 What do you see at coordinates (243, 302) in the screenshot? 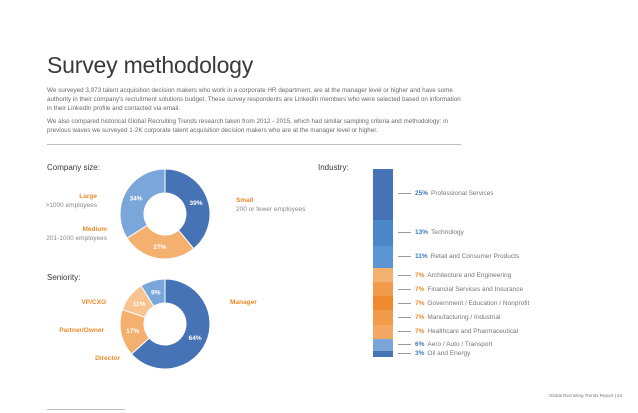
I see `seniority-manager-label: Manager` at bounding box center [243, 302].